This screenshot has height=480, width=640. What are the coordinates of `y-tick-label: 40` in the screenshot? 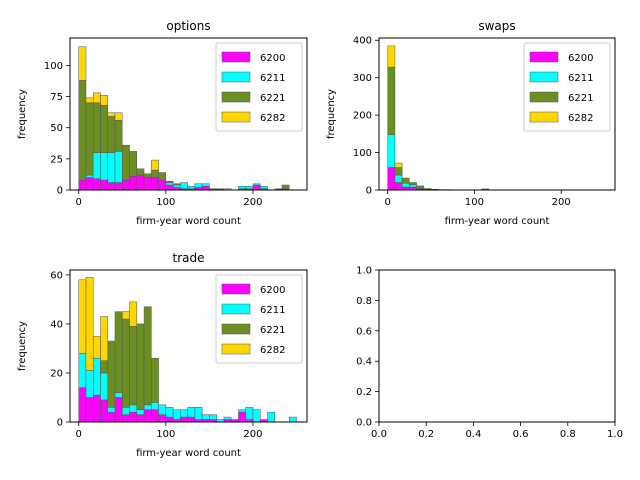 It's located at (56, 324).